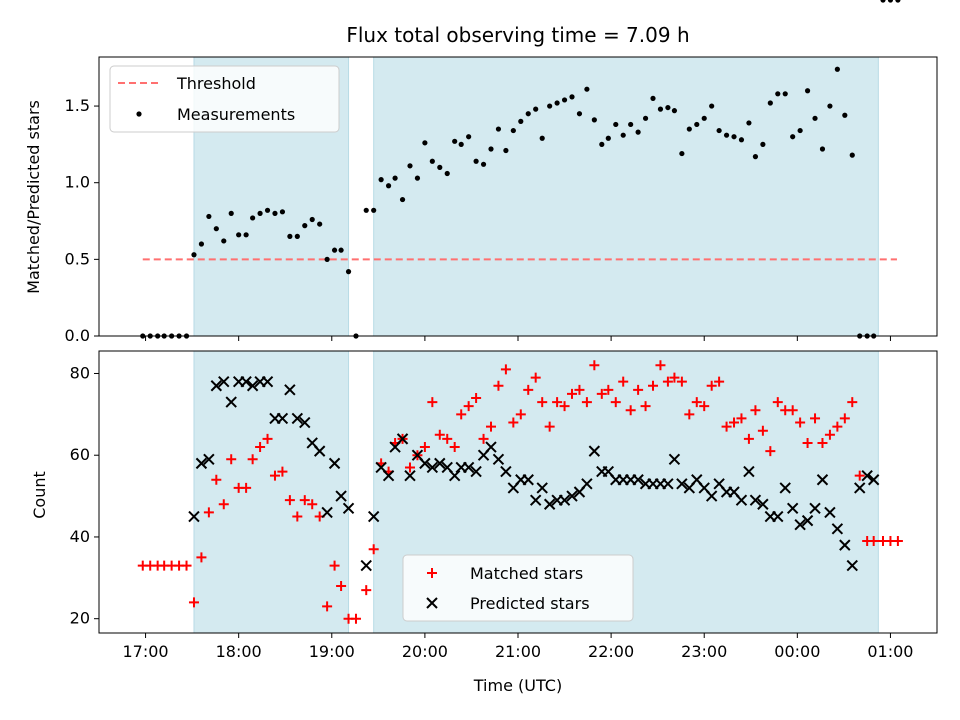 The width and height of the screenshot is (960, 720). What do you see at coordinates (236, 114) in the screenshot?
I see `legend-measurement-label: Measurements` at bounding box center [236, 114].